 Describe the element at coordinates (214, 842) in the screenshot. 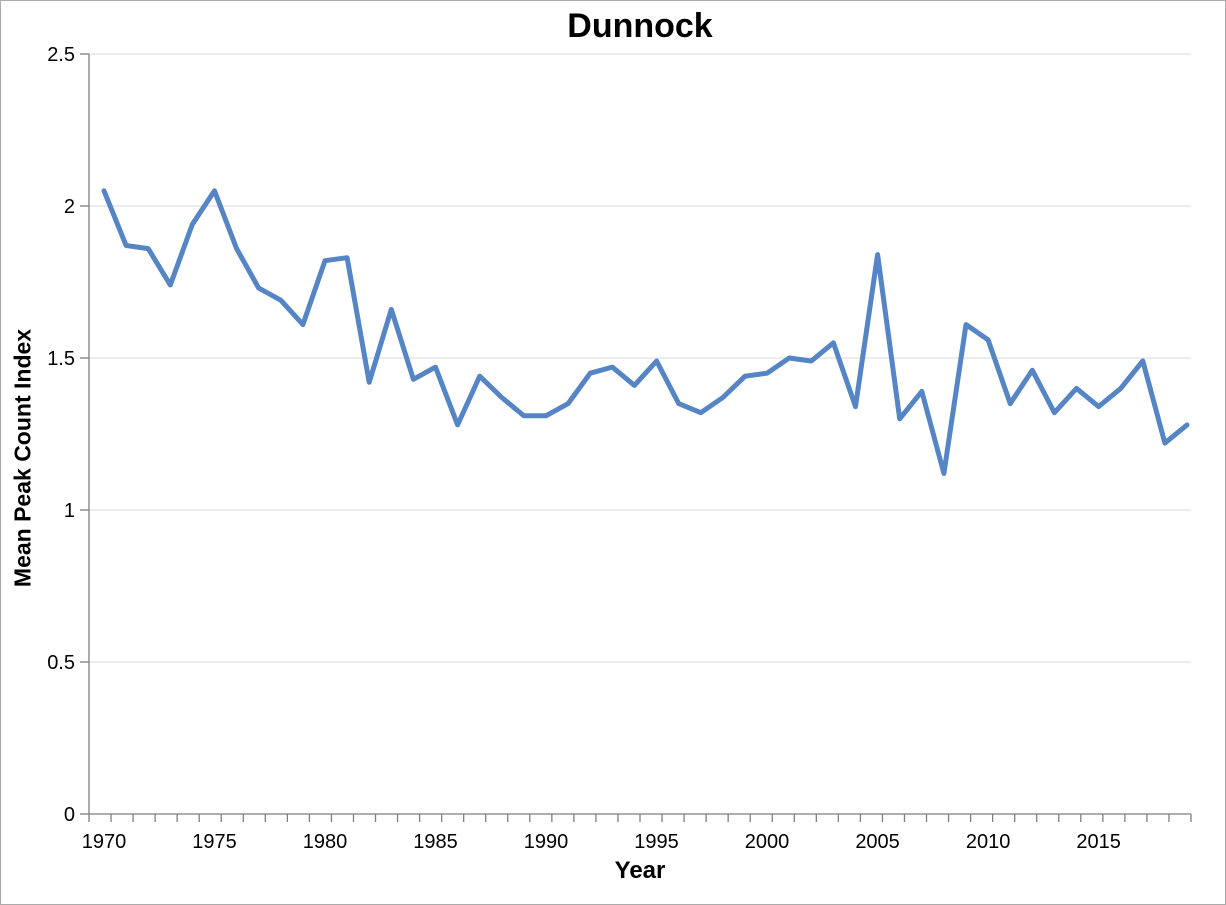

I see `x-tick-label: 1975` at that location.